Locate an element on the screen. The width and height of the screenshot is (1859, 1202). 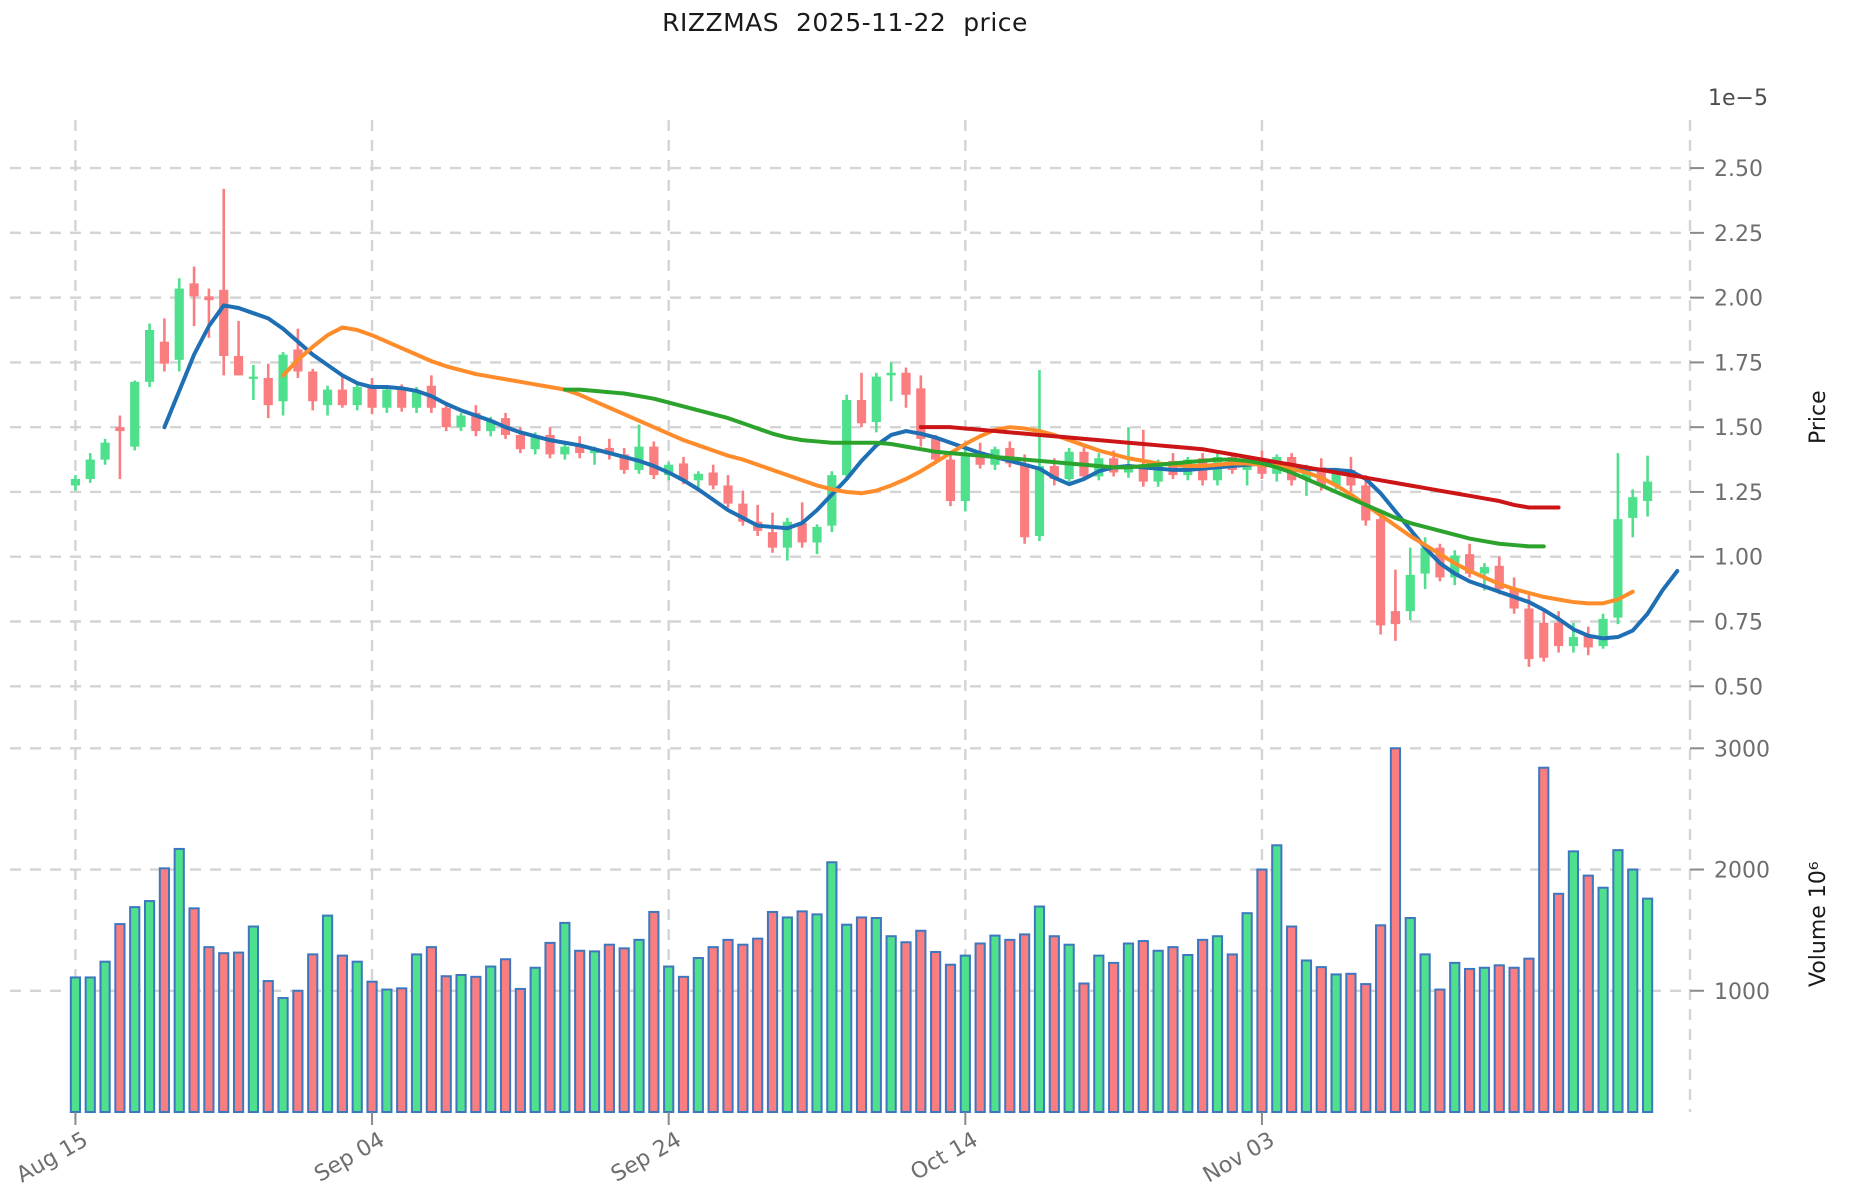
xtick-label: Sep 04 is located at coordinates (349, 1158).